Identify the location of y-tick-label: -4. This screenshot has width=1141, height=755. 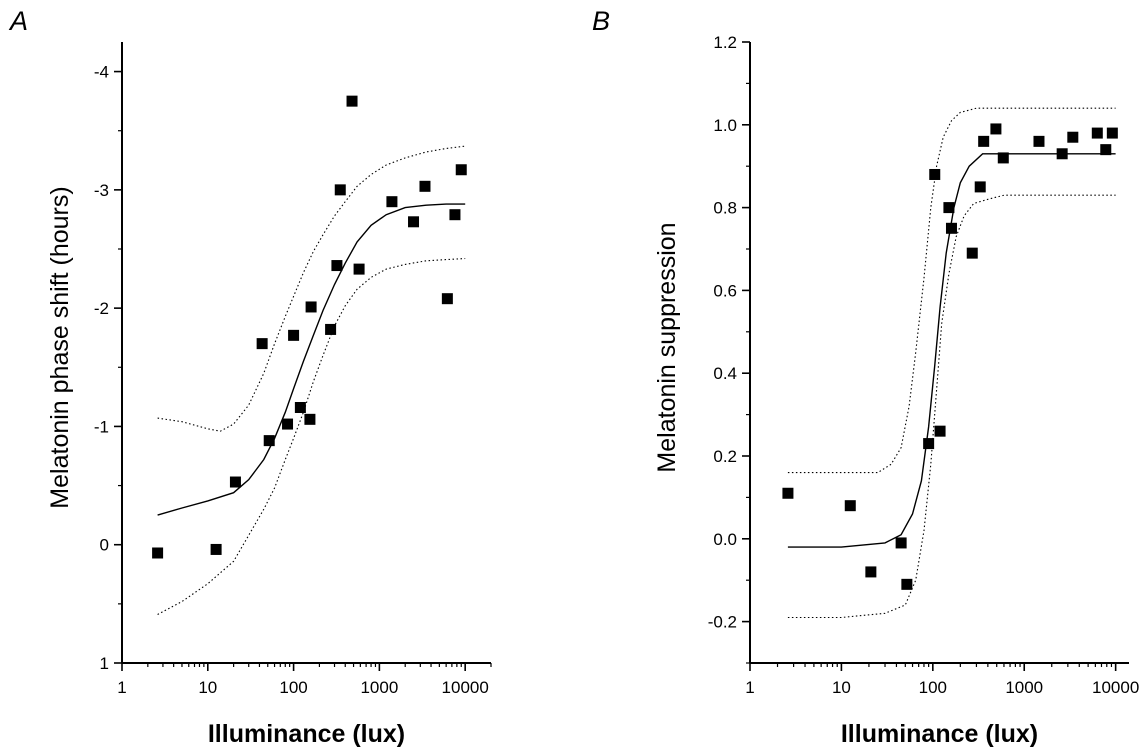
(101, 72).